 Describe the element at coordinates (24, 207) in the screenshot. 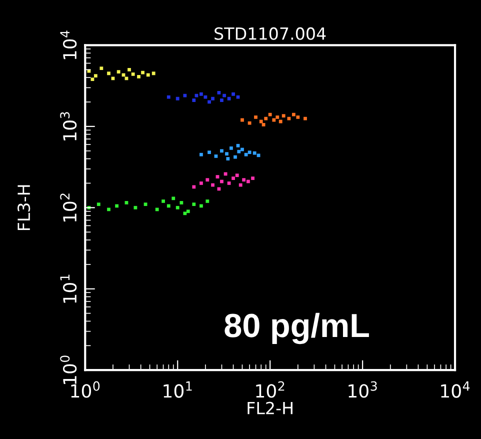

I see `y-axis-title: FL3-H` at that location.